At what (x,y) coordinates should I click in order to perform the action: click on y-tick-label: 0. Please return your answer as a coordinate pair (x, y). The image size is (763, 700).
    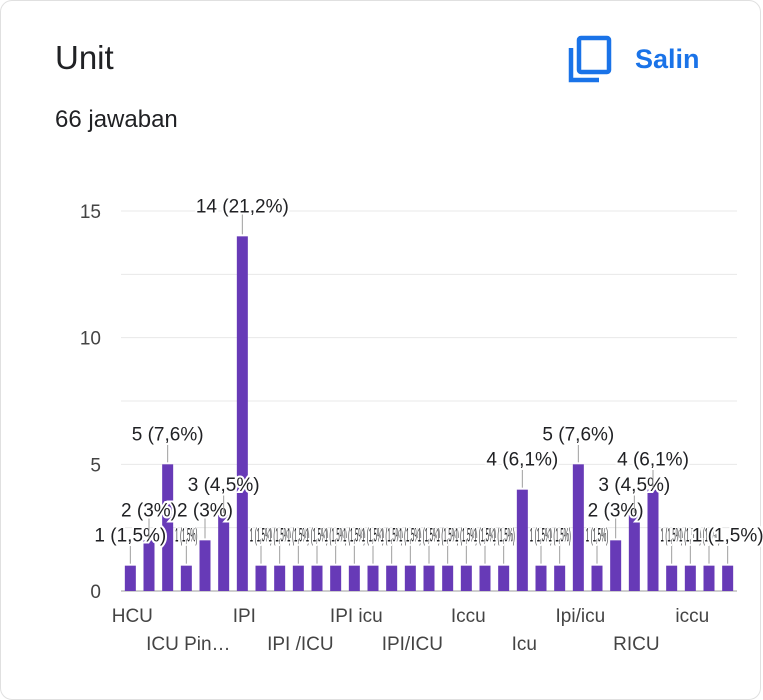
    Looking at the image, I should click on (95, 592).